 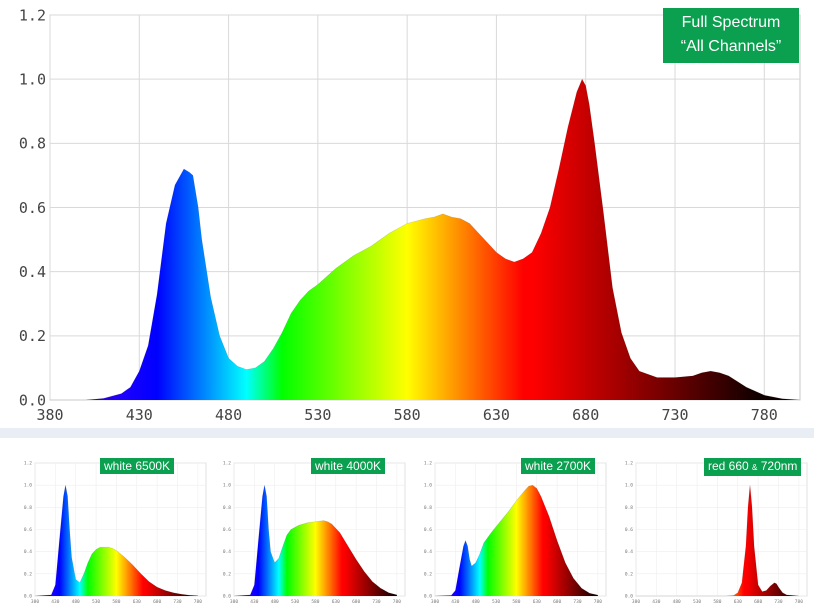 I want to click on red-660-720nm-badge: red 660 & 720nm, so click(x=753, y=467).